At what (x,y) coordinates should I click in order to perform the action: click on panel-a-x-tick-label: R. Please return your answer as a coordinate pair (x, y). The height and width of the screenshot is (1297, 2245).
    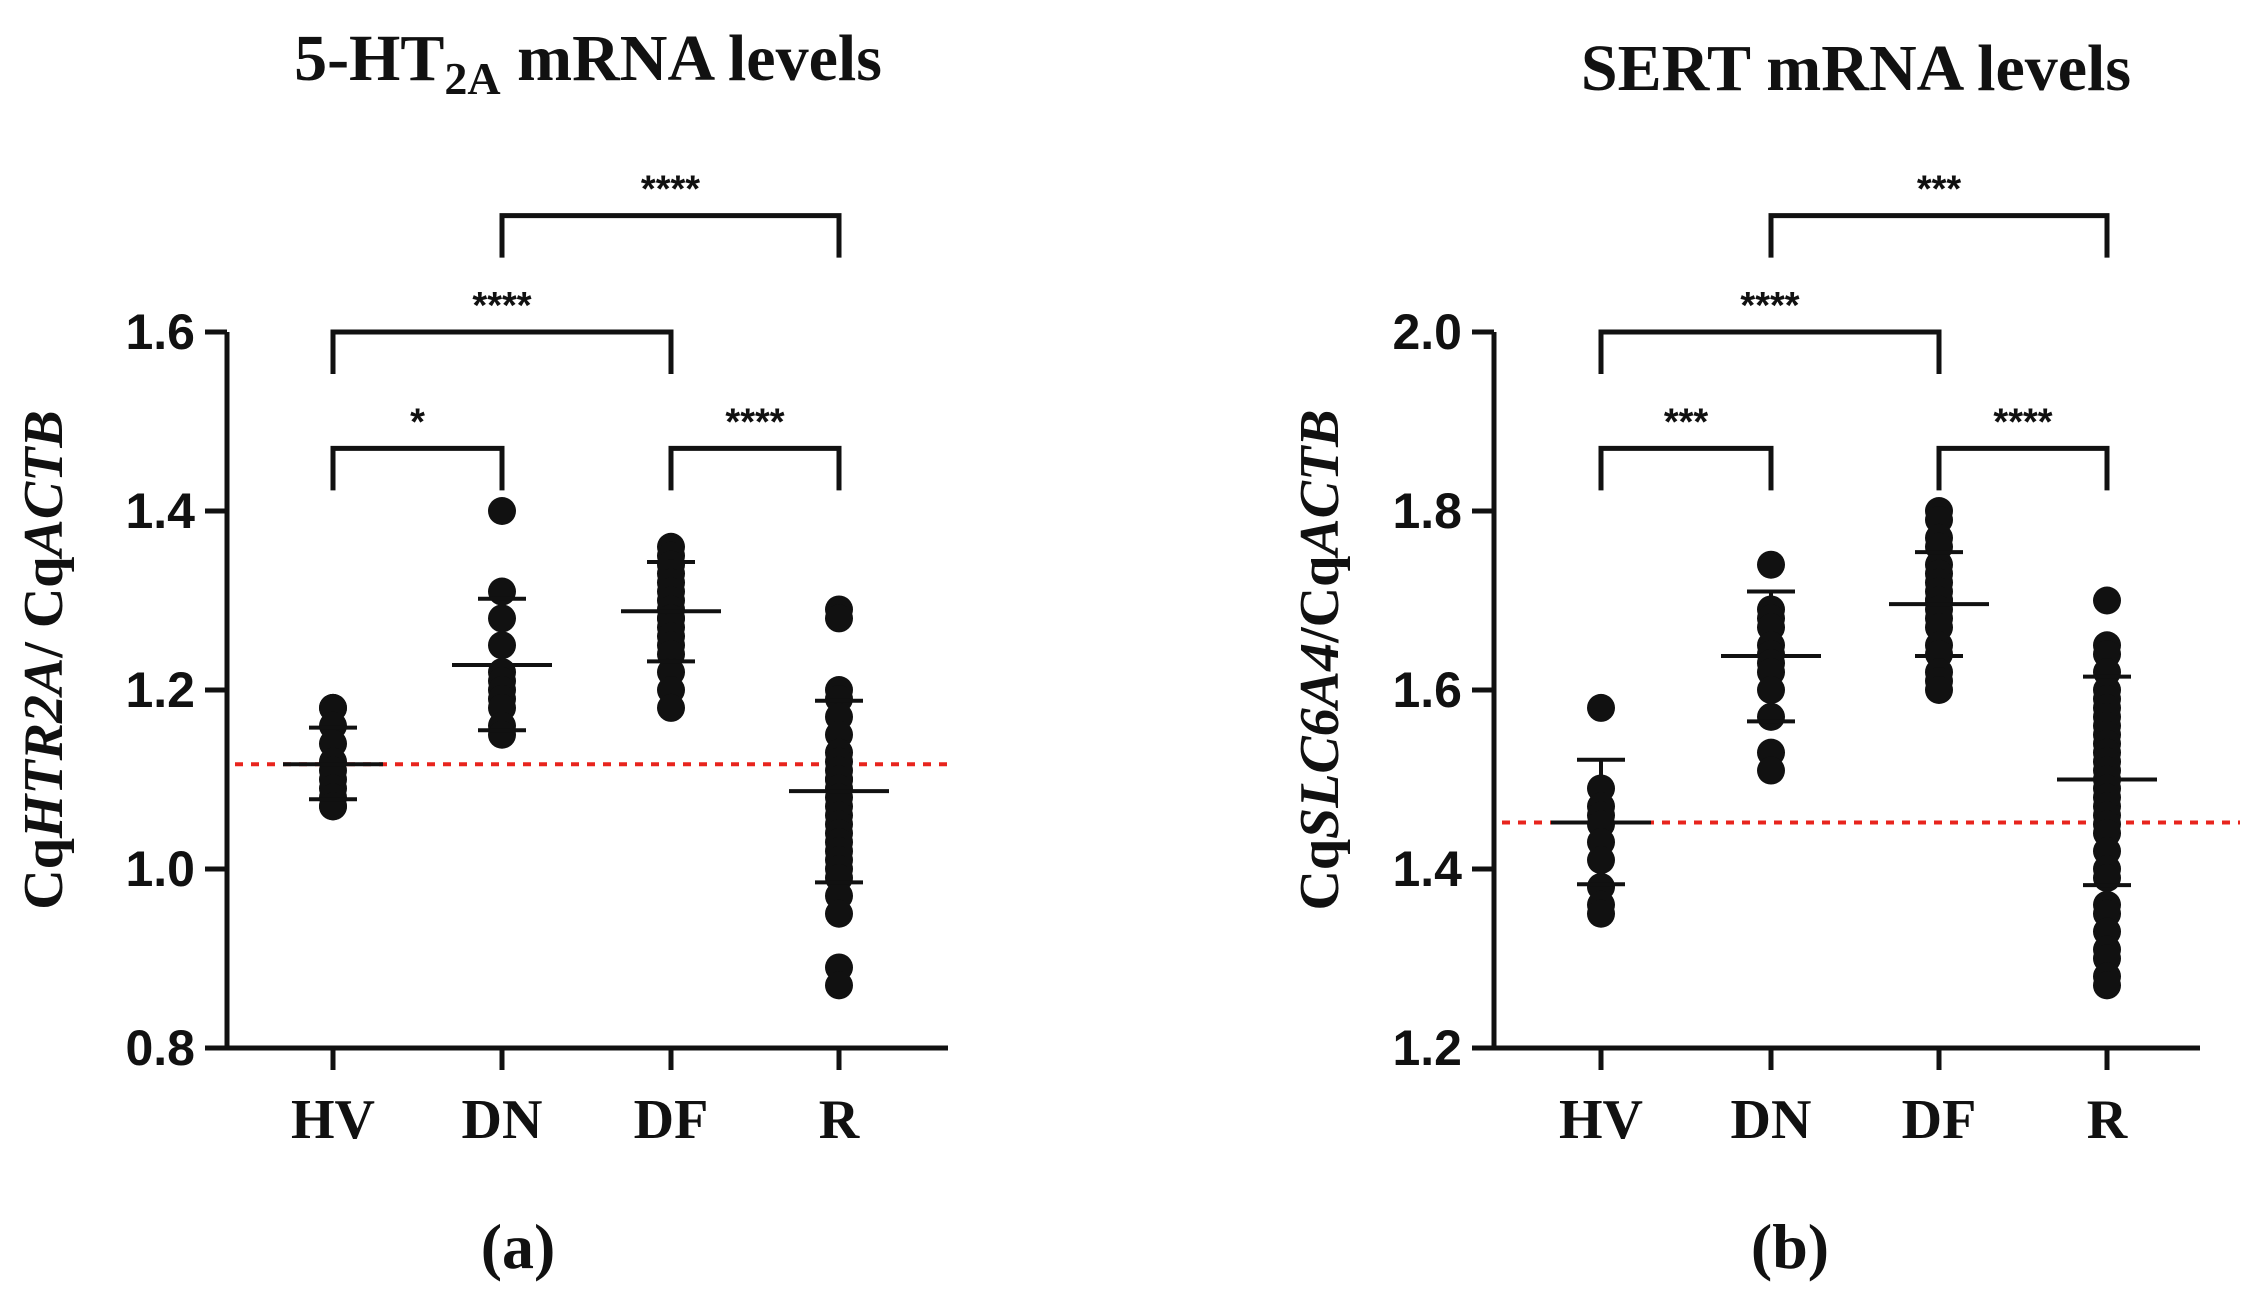
    Looking at the image, I should click on (839, 1120).